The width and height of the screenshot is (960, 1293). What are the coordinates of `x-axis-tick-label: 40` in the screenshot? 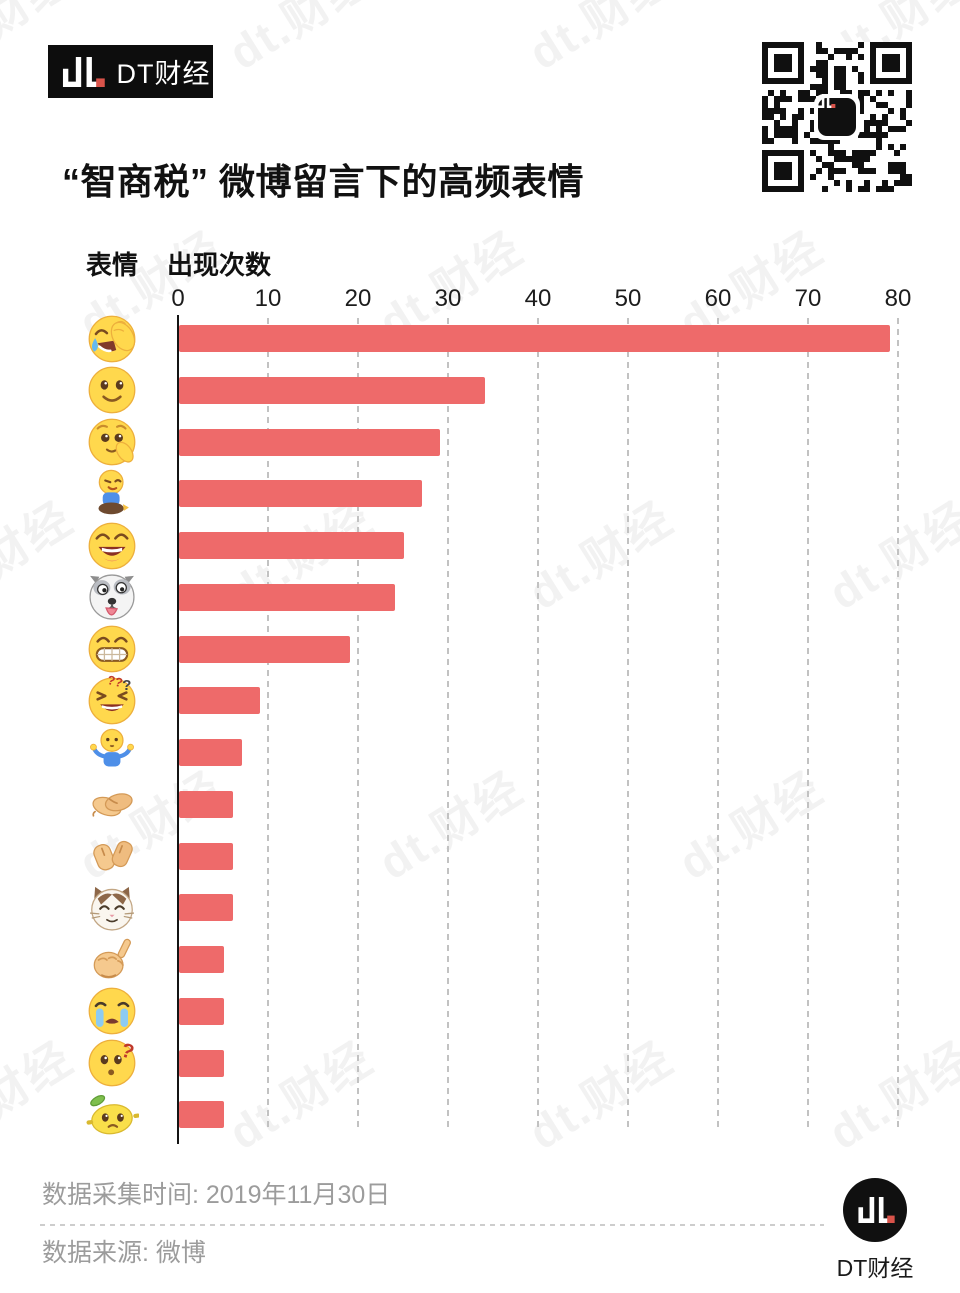 It's located at (538, 298).